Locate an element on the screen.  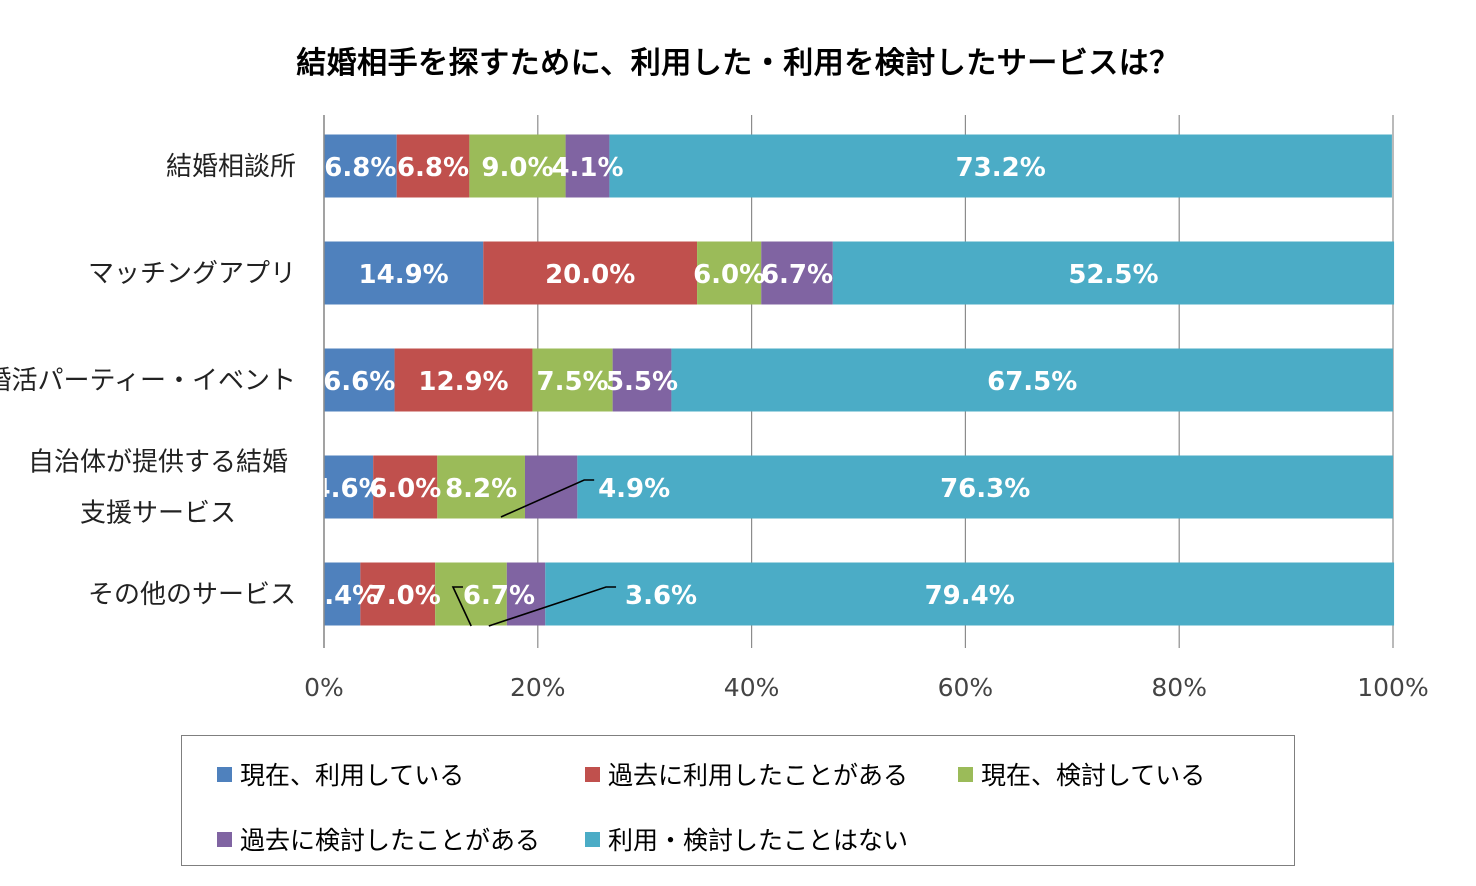
category-label: マッチングアプリ is located at coordinates (192, 274).